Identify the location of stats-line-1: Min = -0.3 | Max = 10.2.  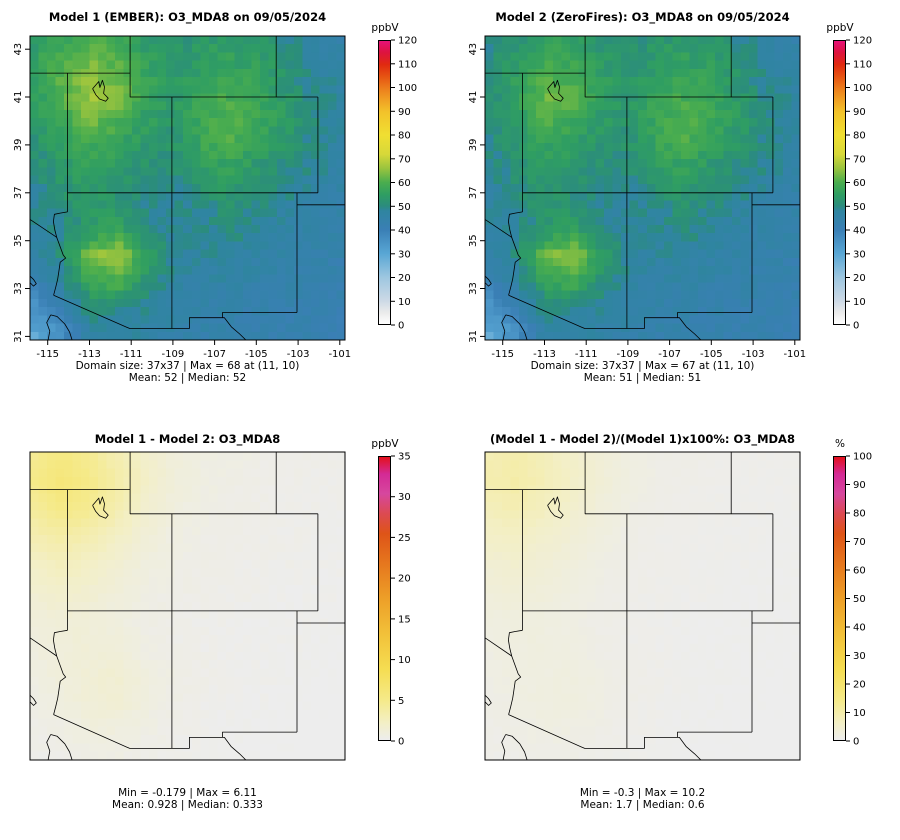
(642, 793).